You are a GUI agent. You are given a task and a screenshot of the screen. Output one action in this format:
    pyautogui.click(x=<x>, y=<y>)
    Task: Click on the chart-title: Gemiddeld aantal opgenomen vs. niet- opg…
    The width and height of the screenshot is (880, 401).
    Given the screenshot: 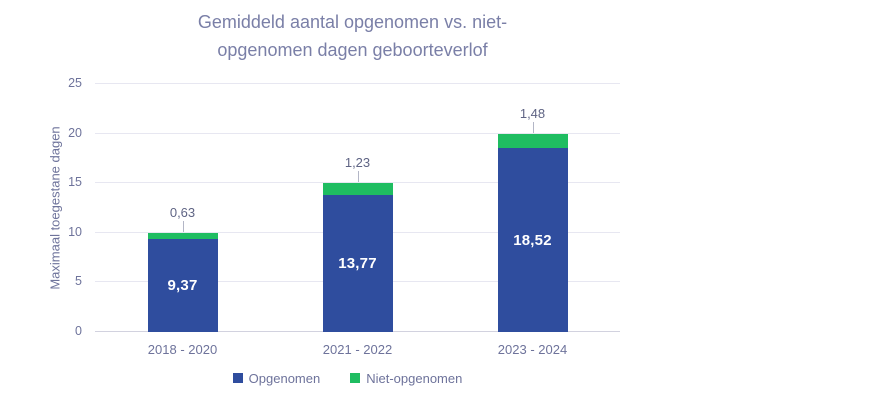 What is the action you would take?
    pyautogui.click(x=352, y=36)
    